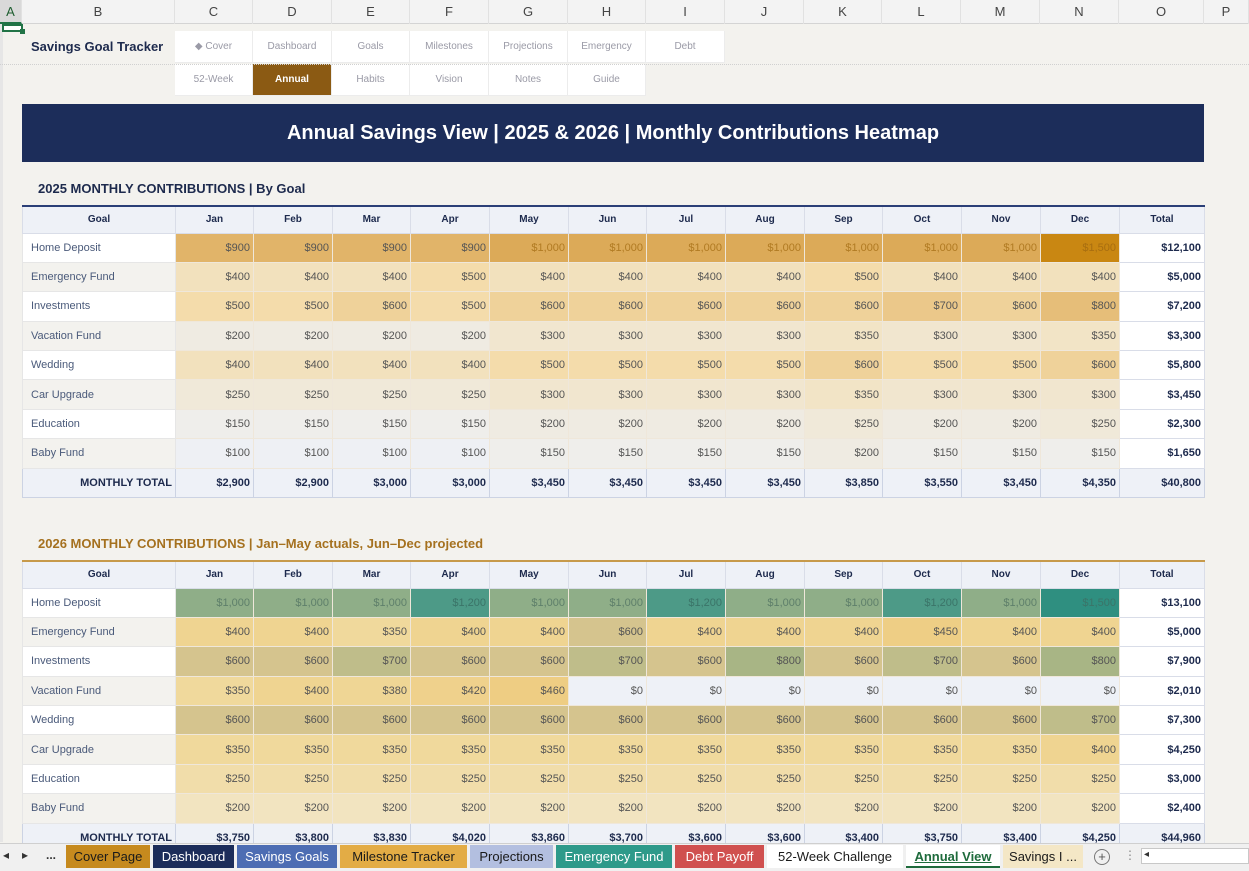 This screenshot has height=871, width=1249. Describe the element at coordinates (614, 856) in the screenshot. I see `sheet-tab-emergency-fund: Emergency Fund` at that location.